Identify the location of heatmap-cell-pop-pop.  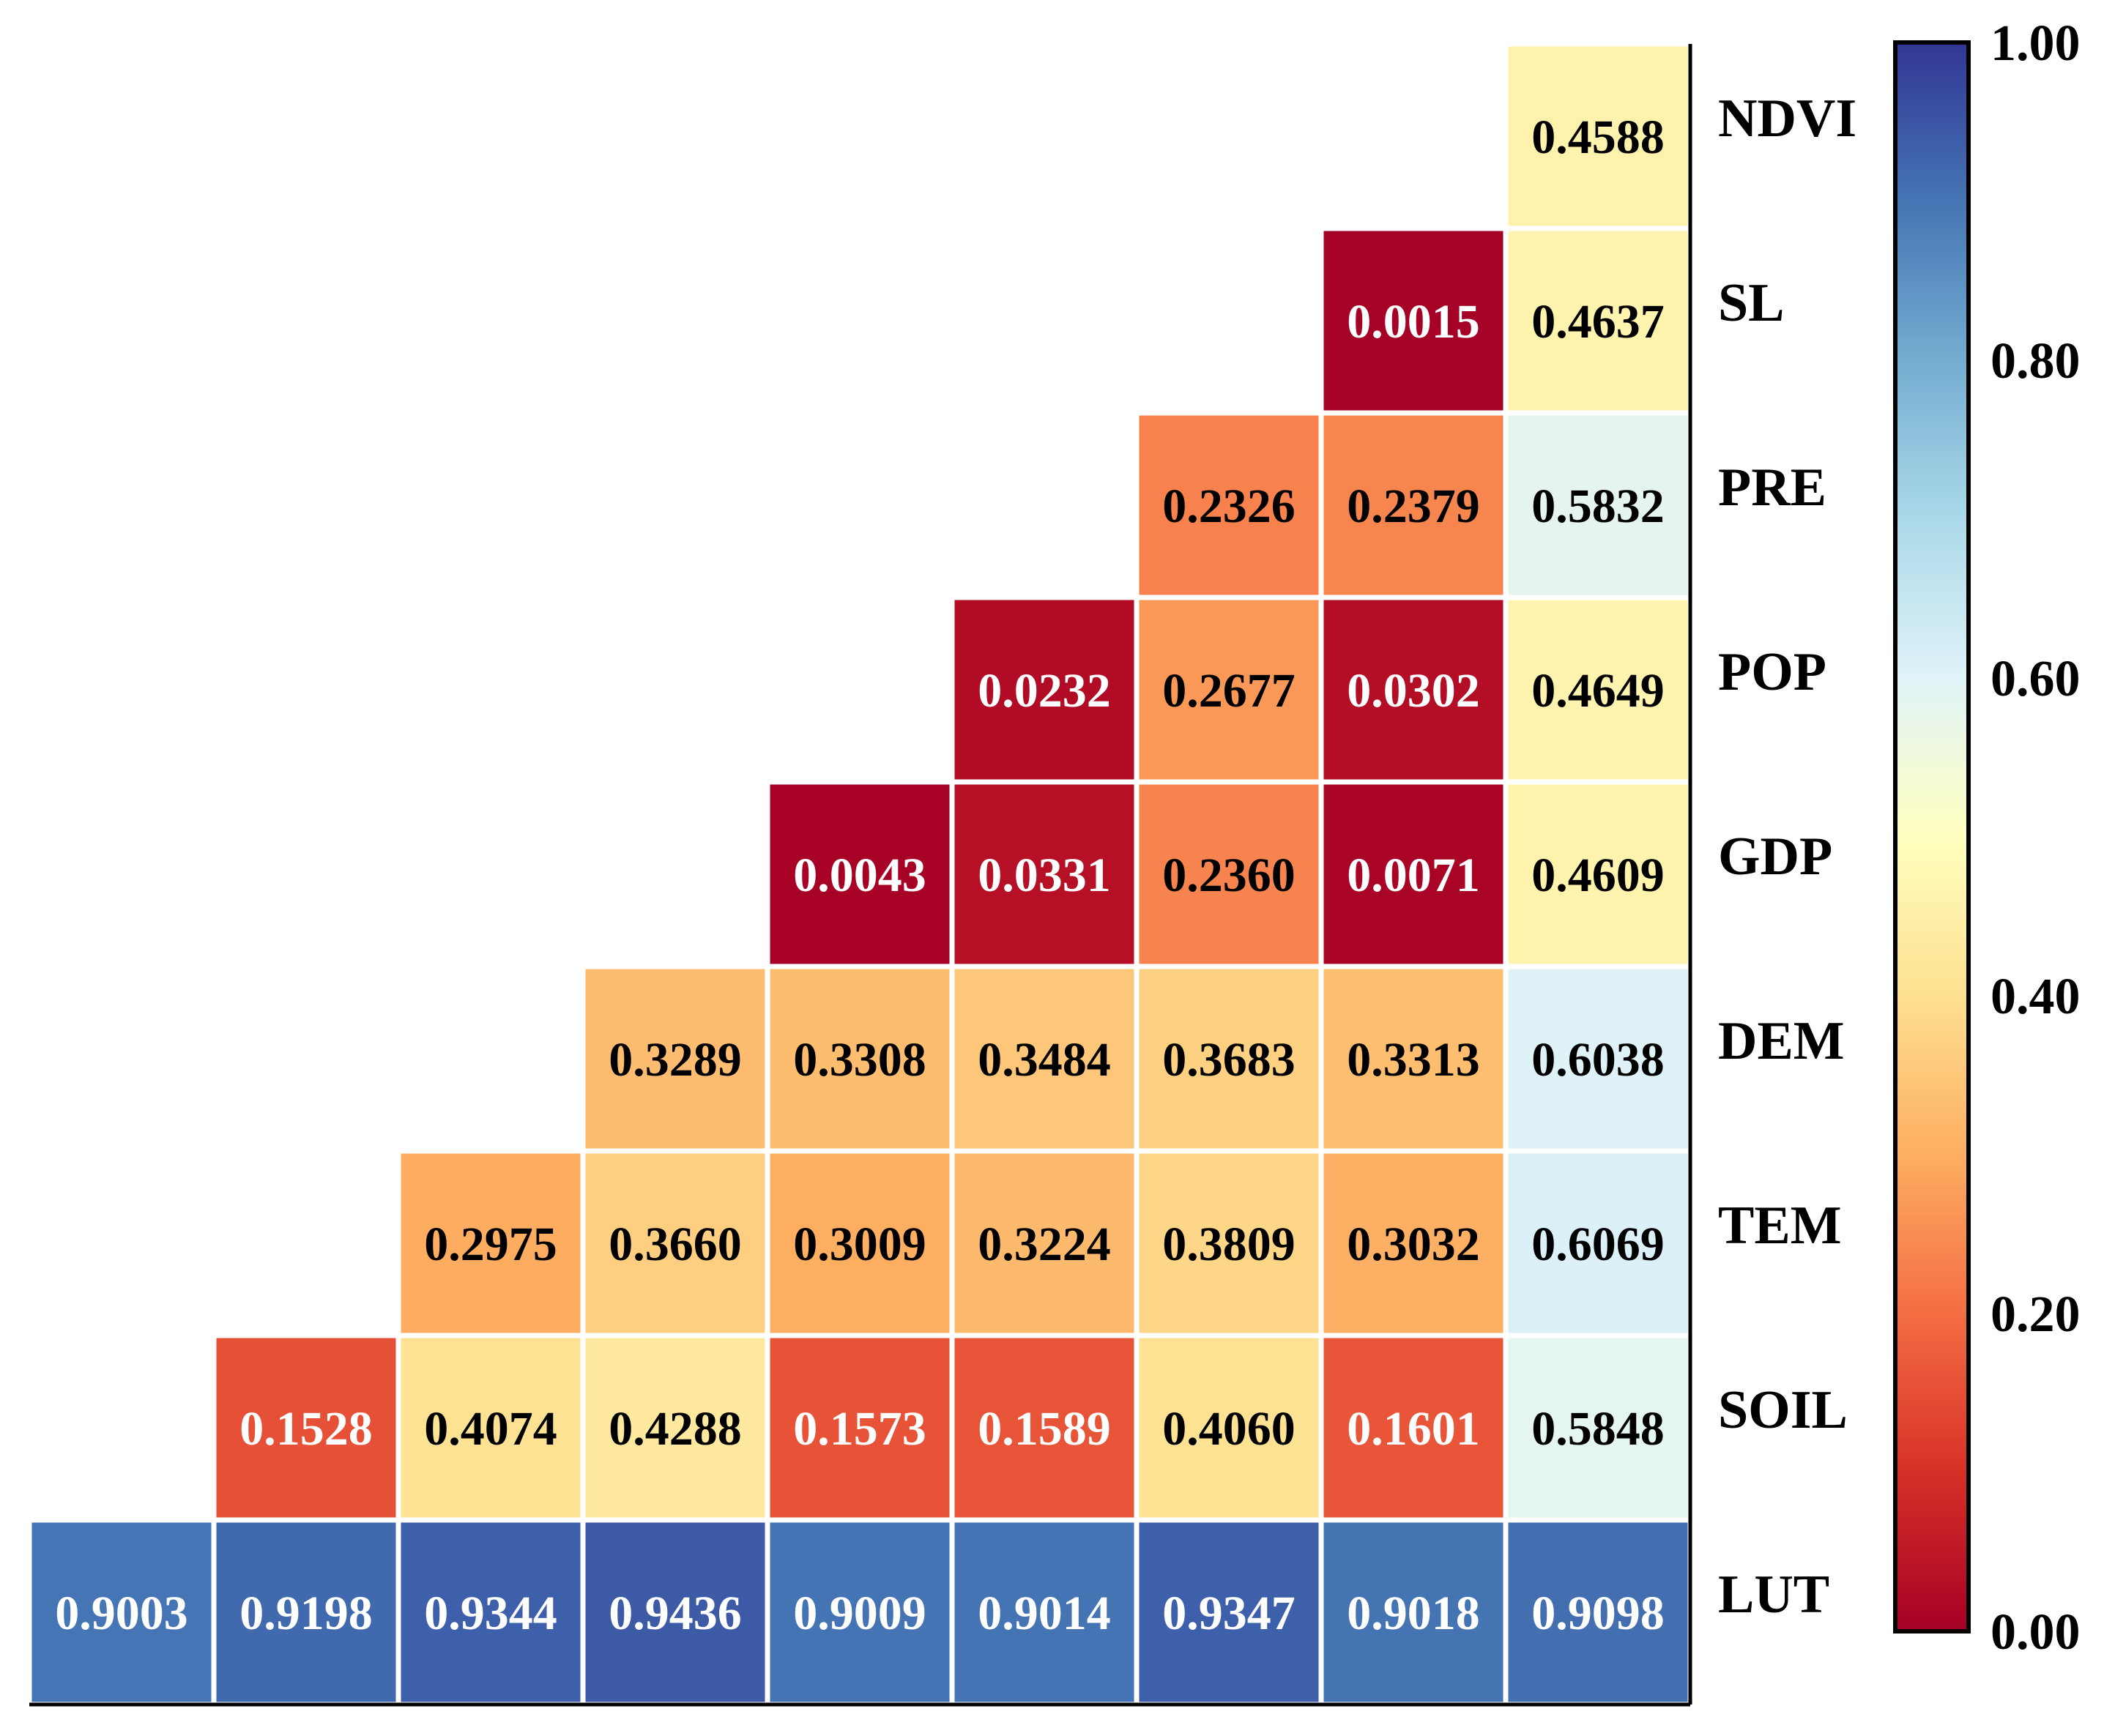
(1044, 690).